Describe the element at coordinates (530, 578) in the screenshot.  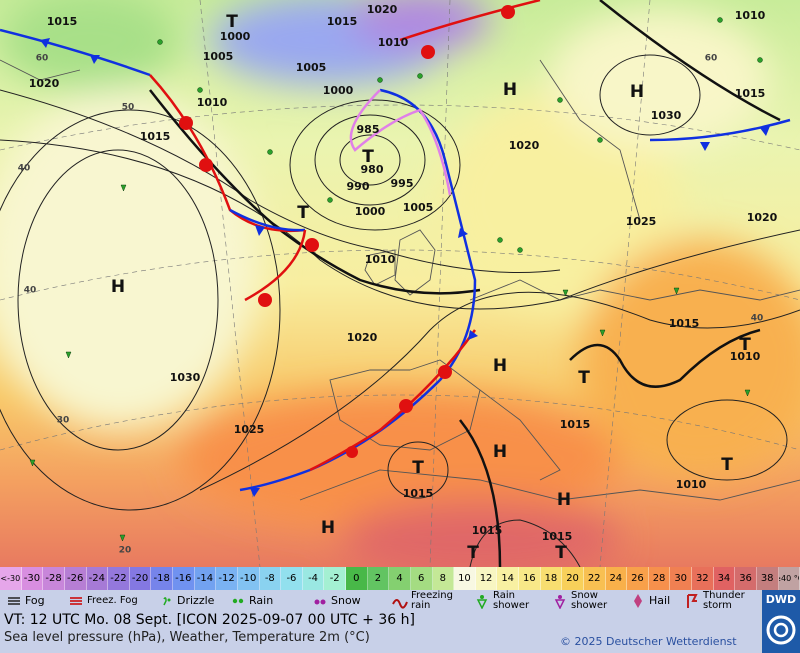
I see `scale-cell: 16` at that location.